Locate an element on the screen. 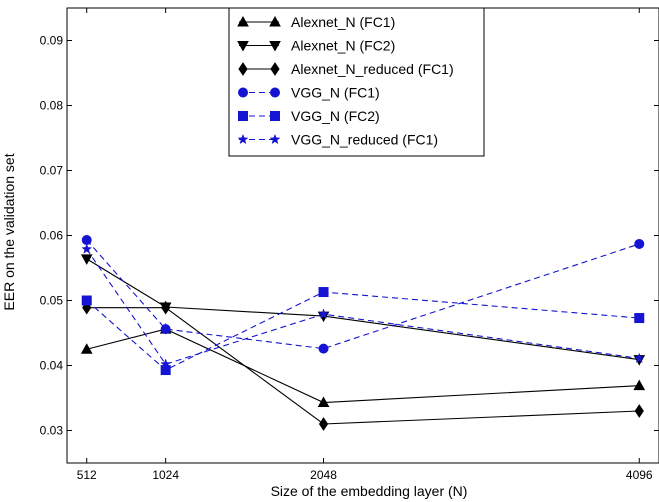 The image size is (659, 502). y-tick-label: 0.09 is located at coordinates (52, 41).